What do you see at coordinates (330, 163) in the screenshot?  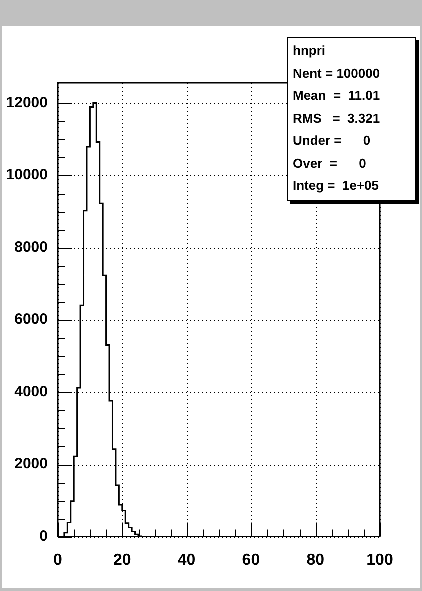 I see `annotation: Over = 0` at bounding box center [330, 163].